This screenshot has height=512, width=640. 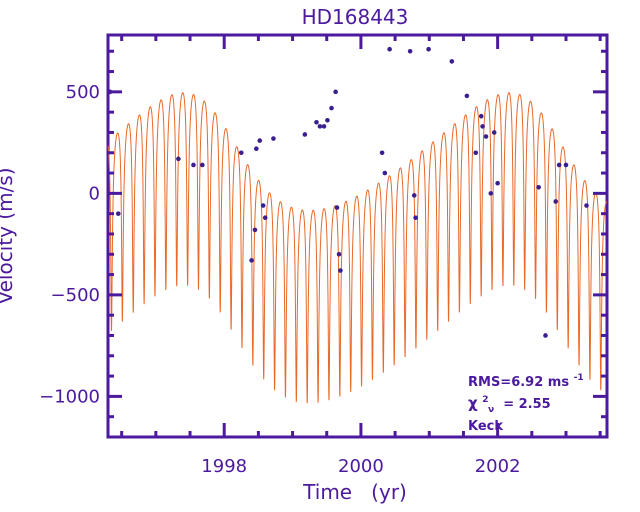 I want to click on svg-text: RMS=6.92 ms -1, so click(x=526, y=381).